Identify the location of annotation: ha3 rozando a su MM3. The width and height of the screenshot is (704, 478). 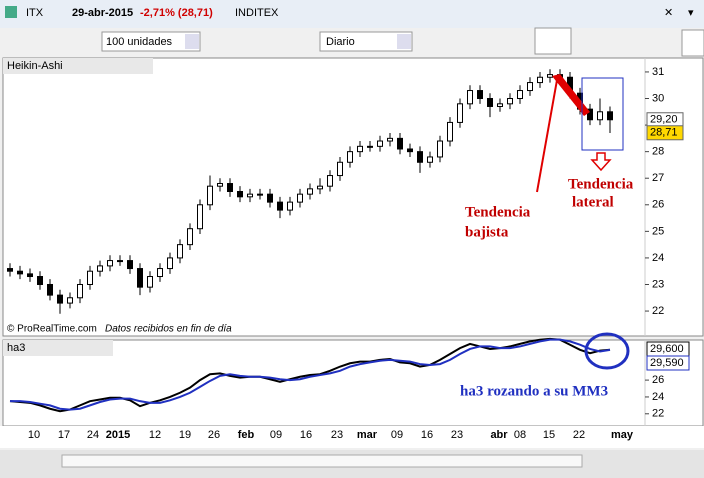
(534, 391).